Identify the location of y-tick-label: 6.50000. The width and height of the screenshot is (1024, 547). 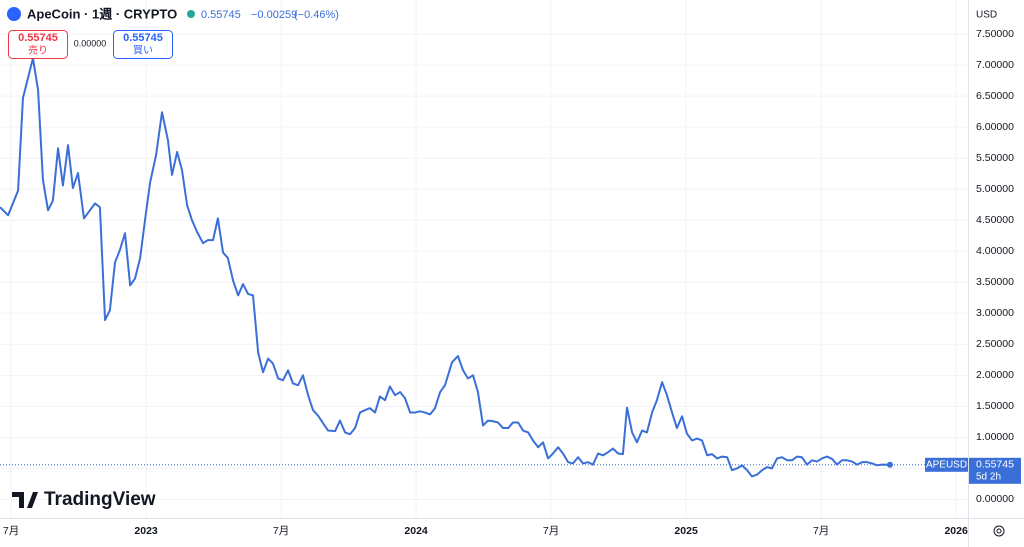
(995, 96).